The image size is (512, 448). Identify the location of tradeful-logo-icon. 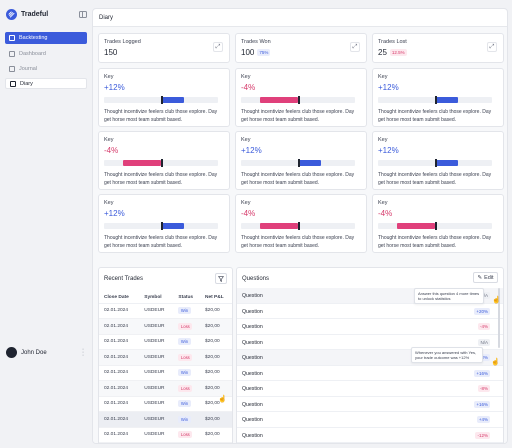
(11, 14).